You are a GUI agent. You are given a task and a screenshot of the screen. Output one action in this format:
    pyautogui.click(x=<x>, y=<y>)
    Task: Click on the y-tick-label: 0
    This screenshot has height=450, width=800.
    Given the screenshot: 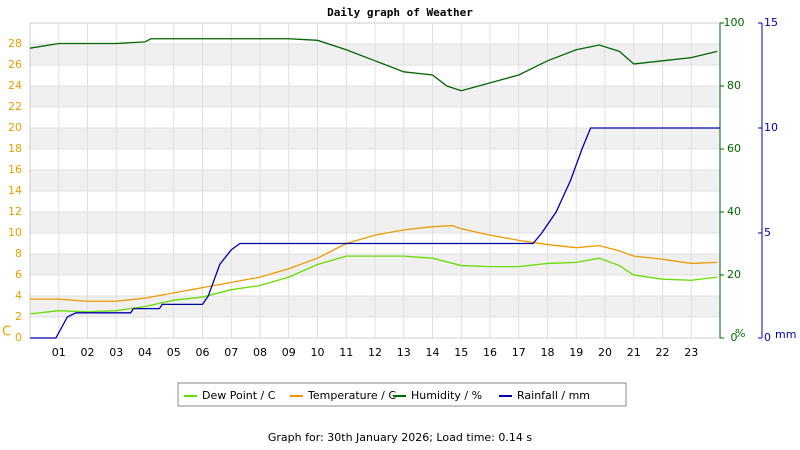 What is the action you would take?
    pyautogui.click(x=18, y=337)
    